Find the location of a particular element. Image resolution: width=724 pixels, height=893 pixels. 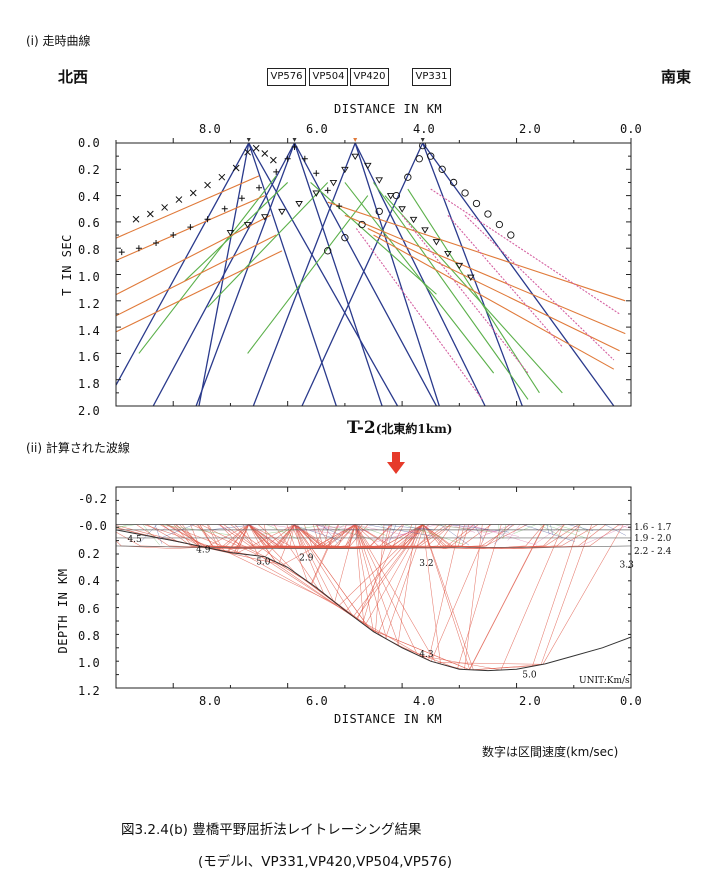

layer-velocity-range-3: 2.2 - 2.4 is located at coordinates (653, 552).